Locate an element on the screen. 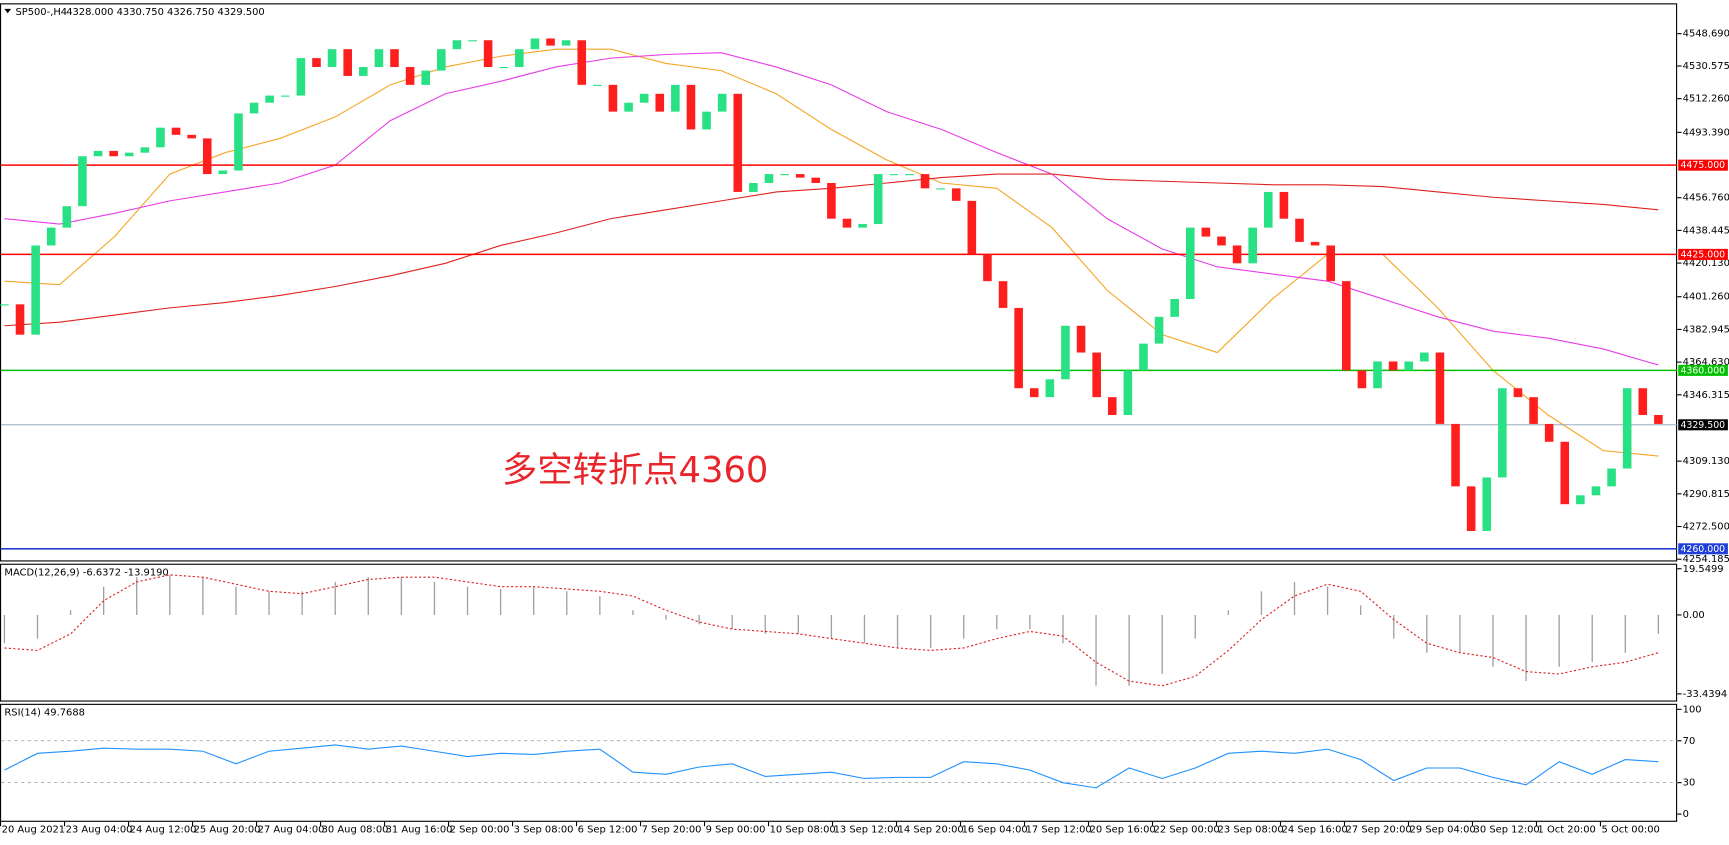  y-tick-label: 4382.945 is located at coordinates (1706, 329).